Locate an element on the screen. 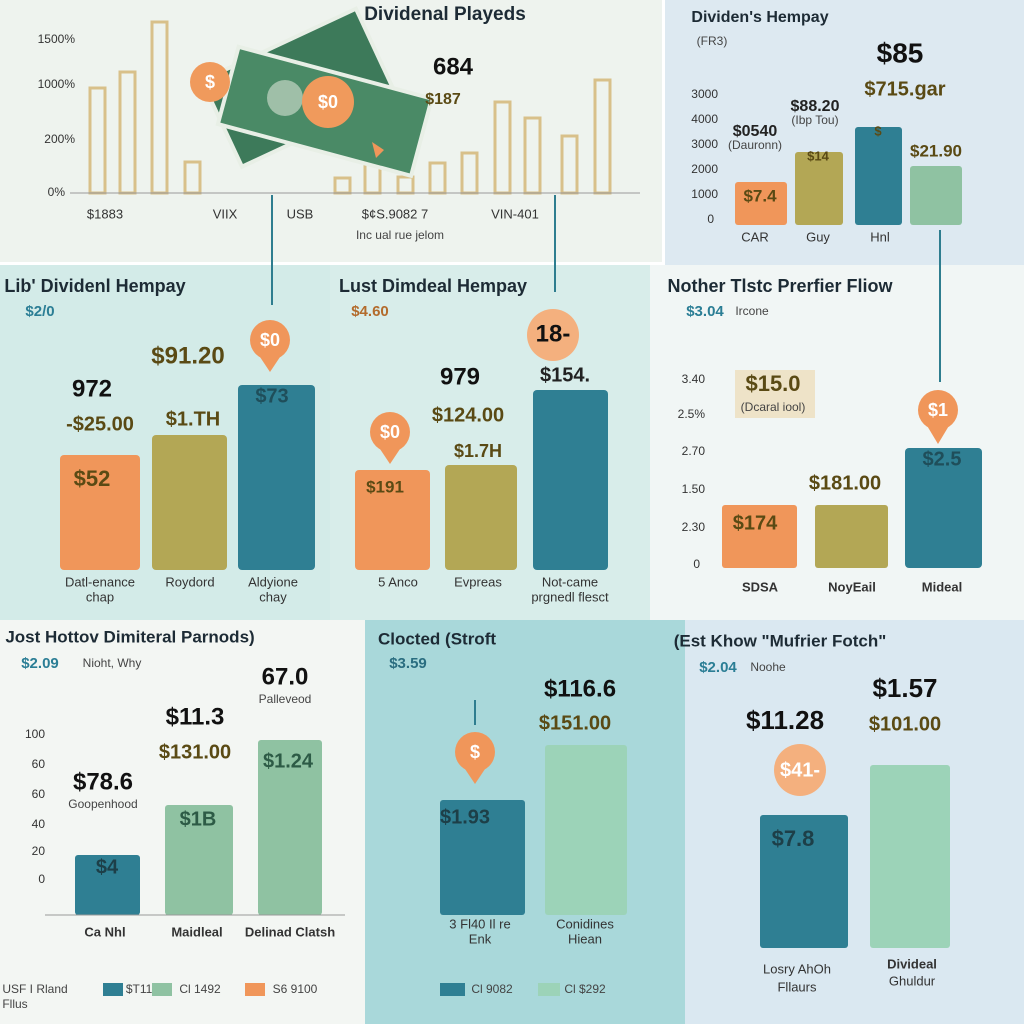 This screenshot has height=1029, width=1024. x-label: Hiean is located at coordinates (585, 938).